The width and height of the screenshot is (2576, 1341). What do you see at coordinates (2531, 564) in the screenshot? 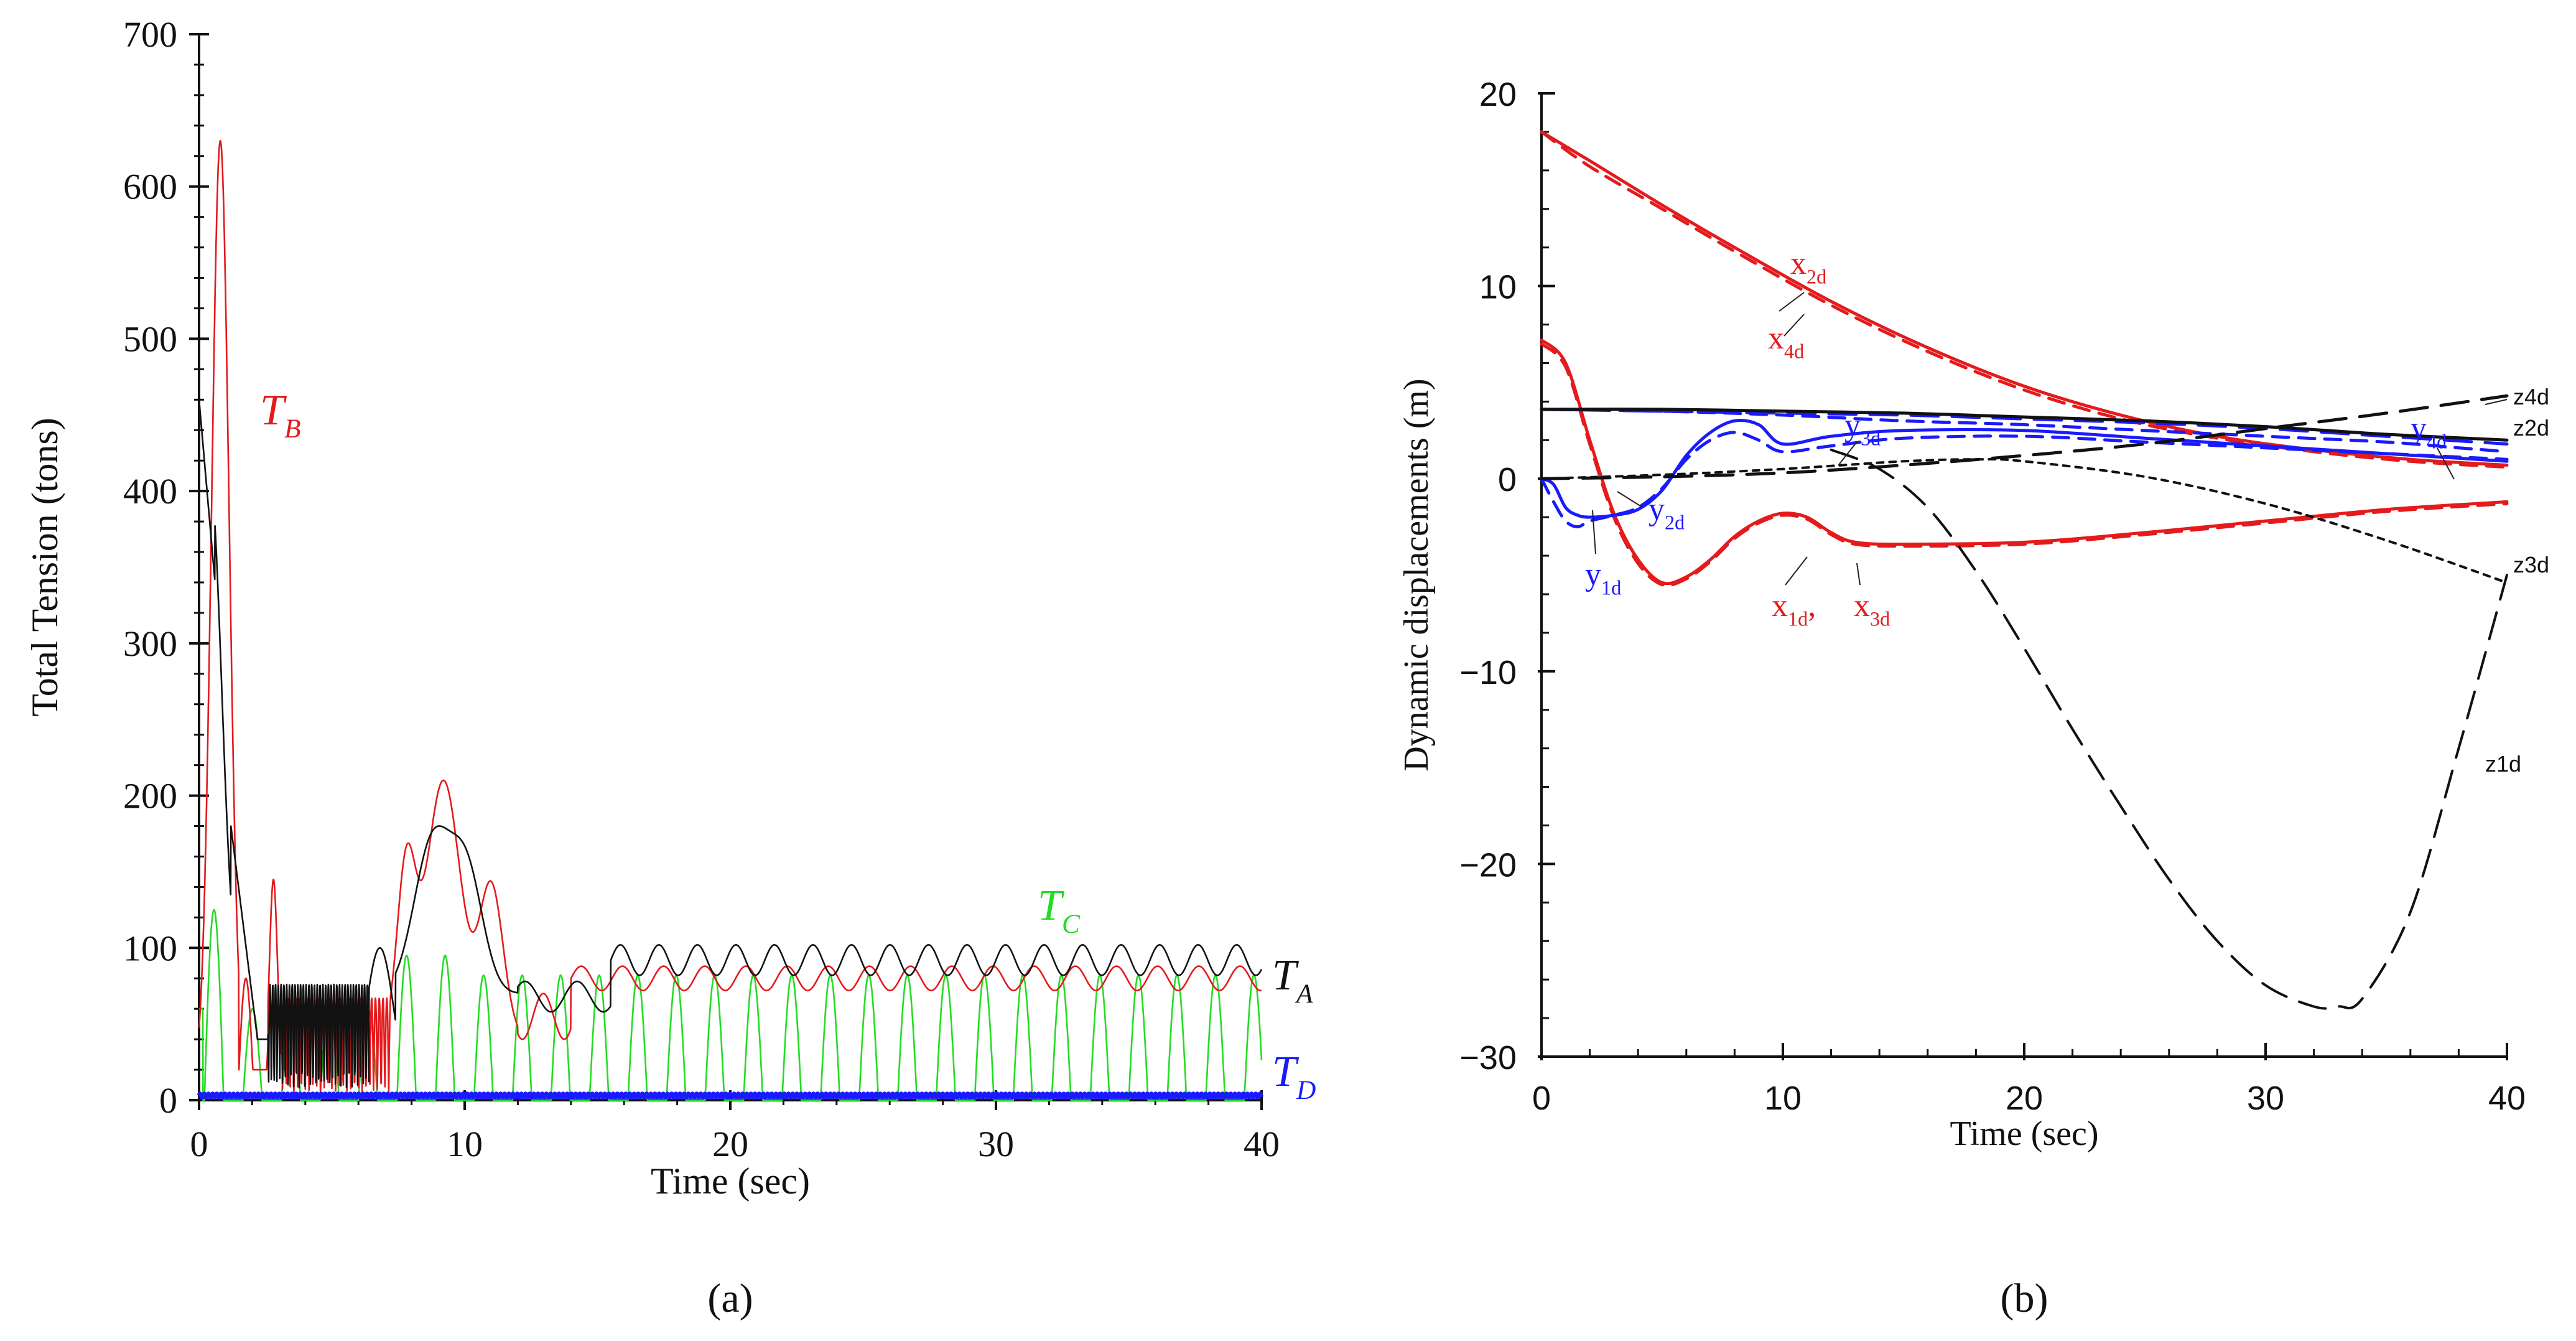
I see `annotation-z3d: z3d` at bounding box center [2531, 564].